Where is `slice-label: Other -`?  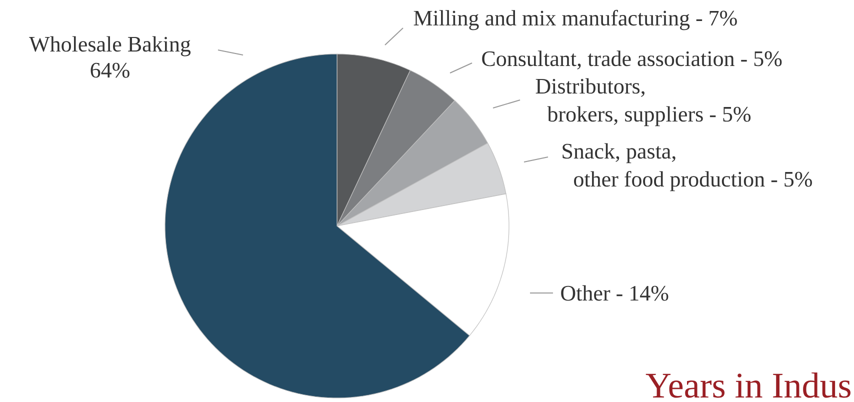 slice-label: Other - is located at coordinates (591, 293).